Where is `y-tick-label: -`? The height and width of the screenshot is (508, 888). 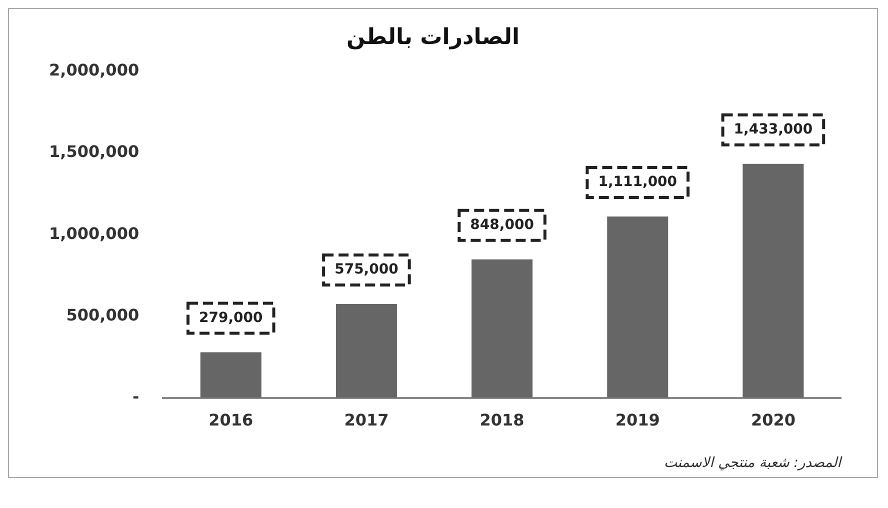 y-tick-label: - is located at coordinates (136, 396).